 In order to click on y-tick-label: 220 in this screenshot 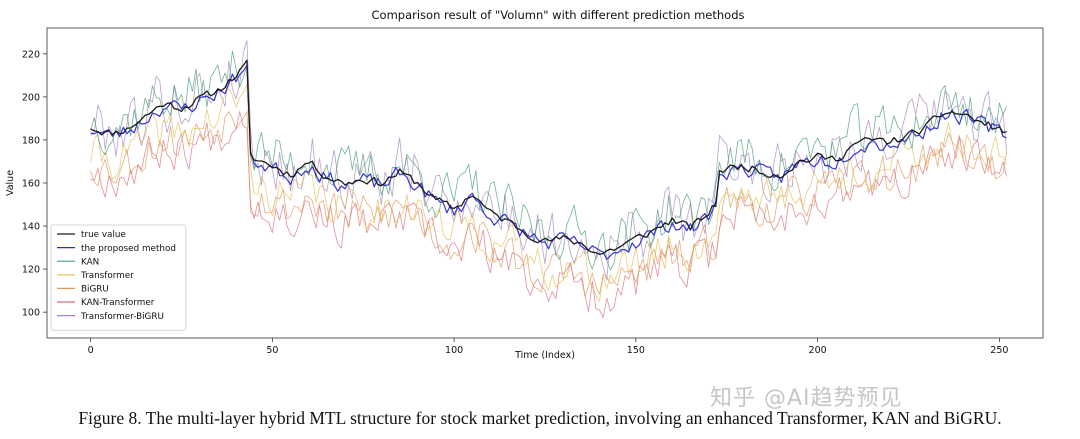, I will do `click(31, 54)`.